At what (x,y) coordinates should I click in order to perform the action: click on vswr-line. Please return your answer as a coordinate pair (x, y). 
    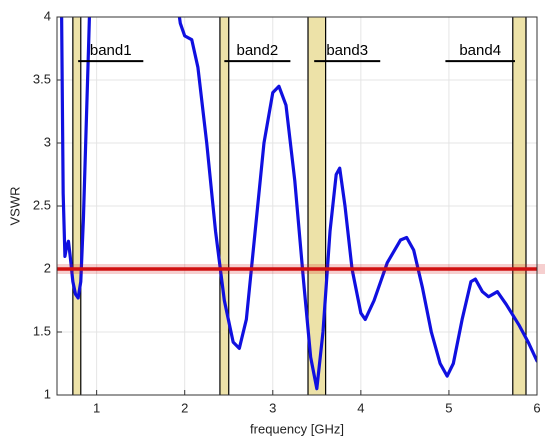
    Looking at the image, I should click on (76, 158).